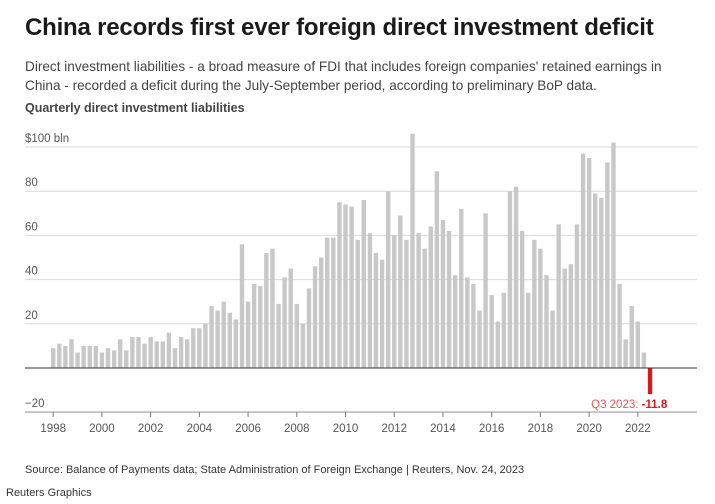 This screenshot has height=504, width=715. Describe the element at coordinates (49, 493) in the screenshot. I see `credit-note: Reuters Graphics` at that location.